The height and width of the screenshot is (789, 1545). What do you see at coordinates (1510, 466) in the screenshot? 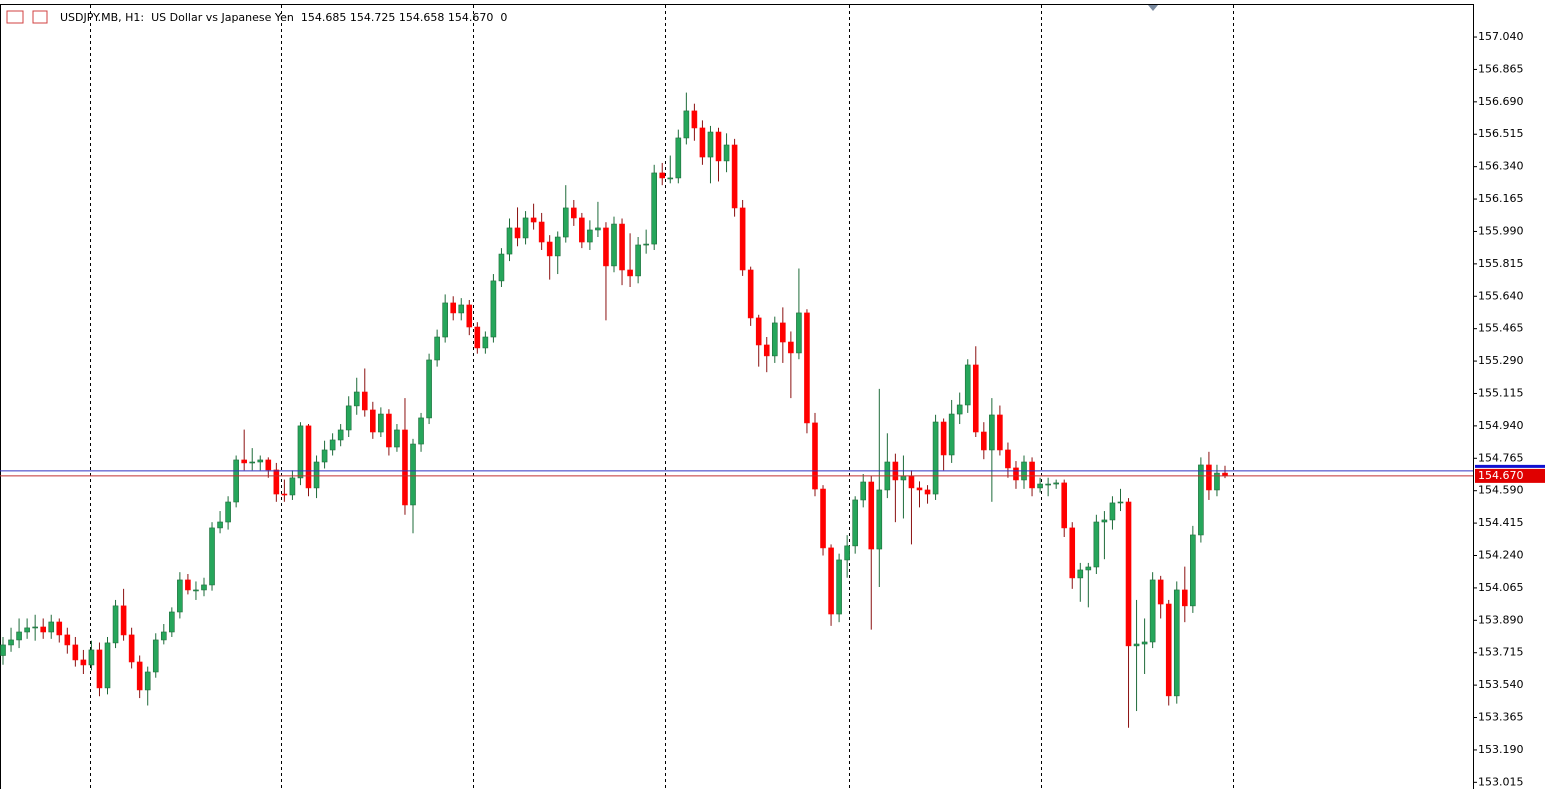
I see `ask-marker` at bounding box center [1510, 466].